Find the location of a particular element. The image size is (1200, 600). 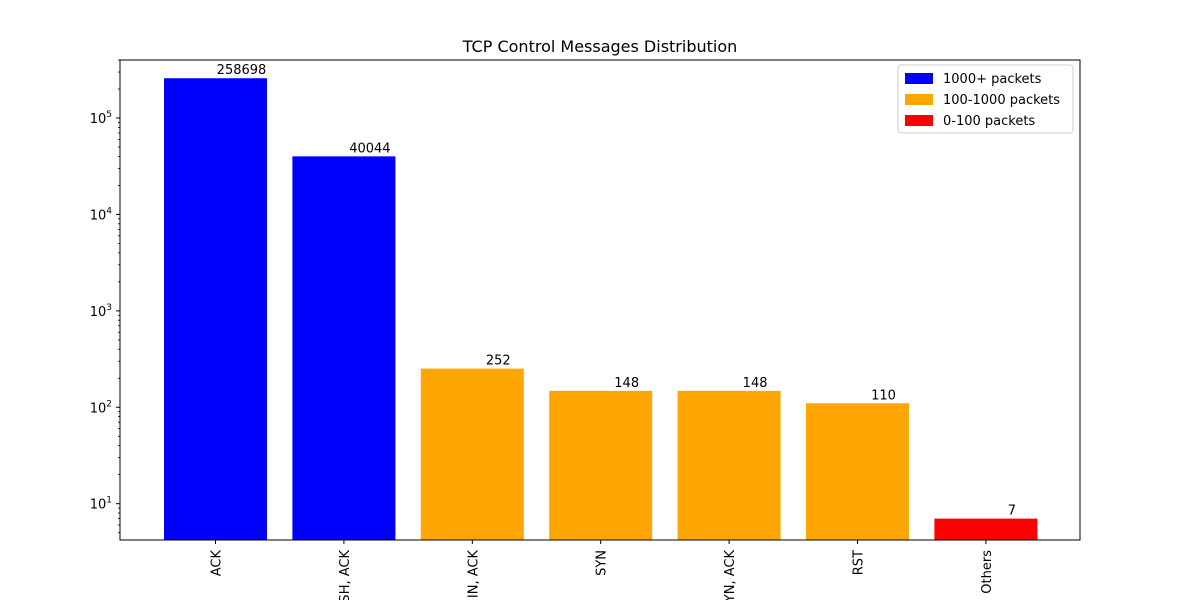

data-label: 258698 is located at coordinates (242, 70).